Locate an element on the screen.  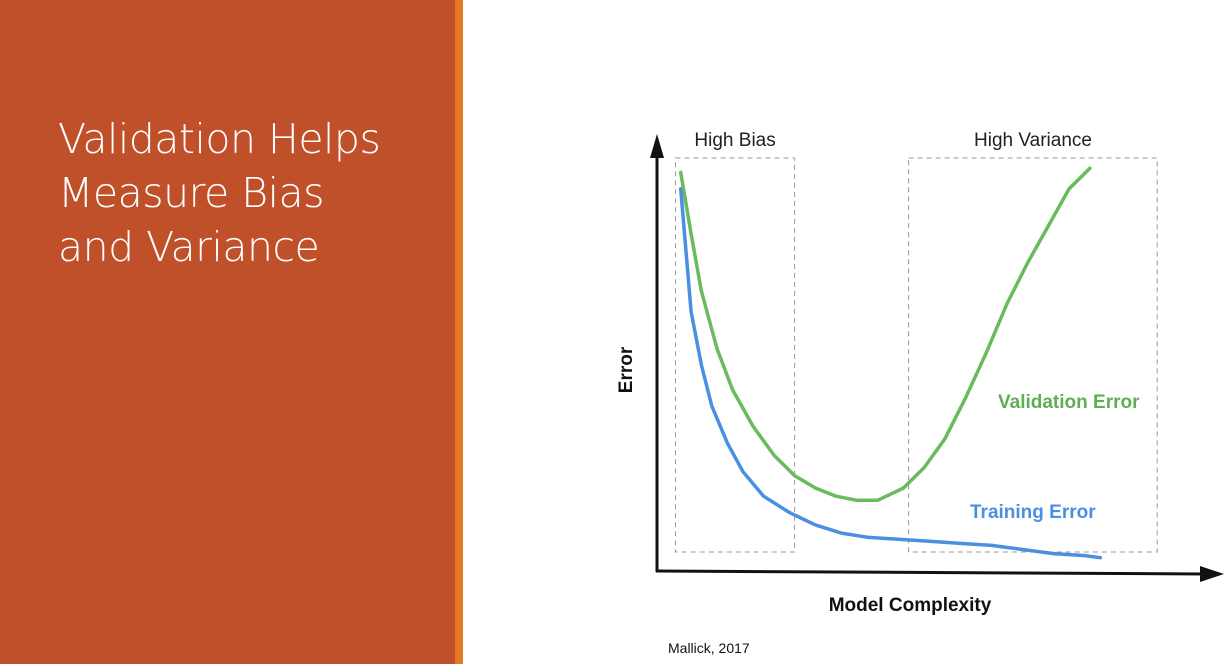
high-variance-region is located at coordinates (1033, 355).